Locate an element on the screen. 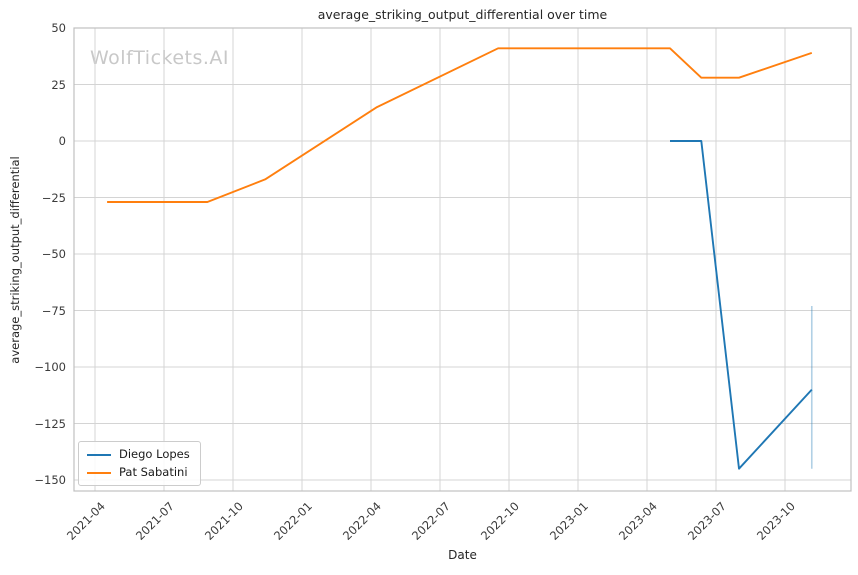  watermark: WolfTickets.AI is located at coordinates (160, 58).